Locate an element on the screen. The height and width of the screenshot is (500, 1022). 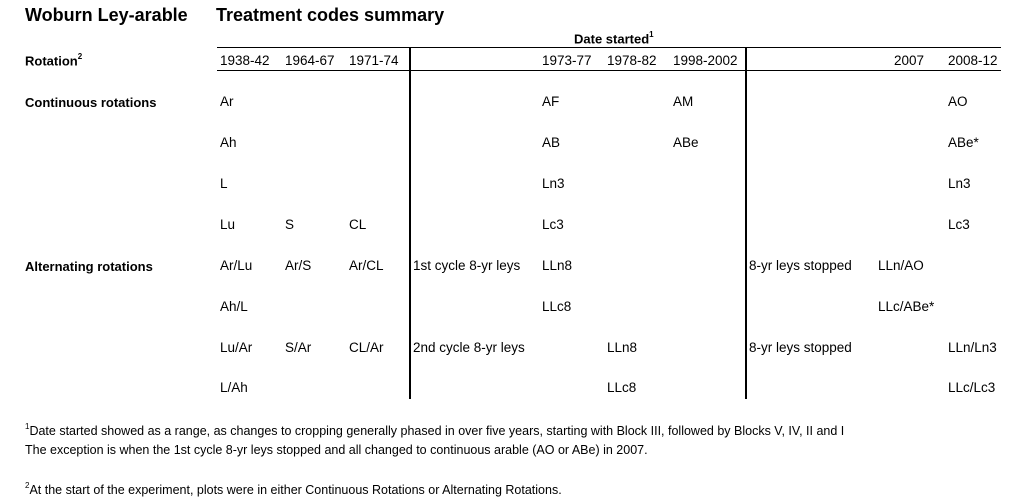
table-cell: L is located at coordinates (224, 183).